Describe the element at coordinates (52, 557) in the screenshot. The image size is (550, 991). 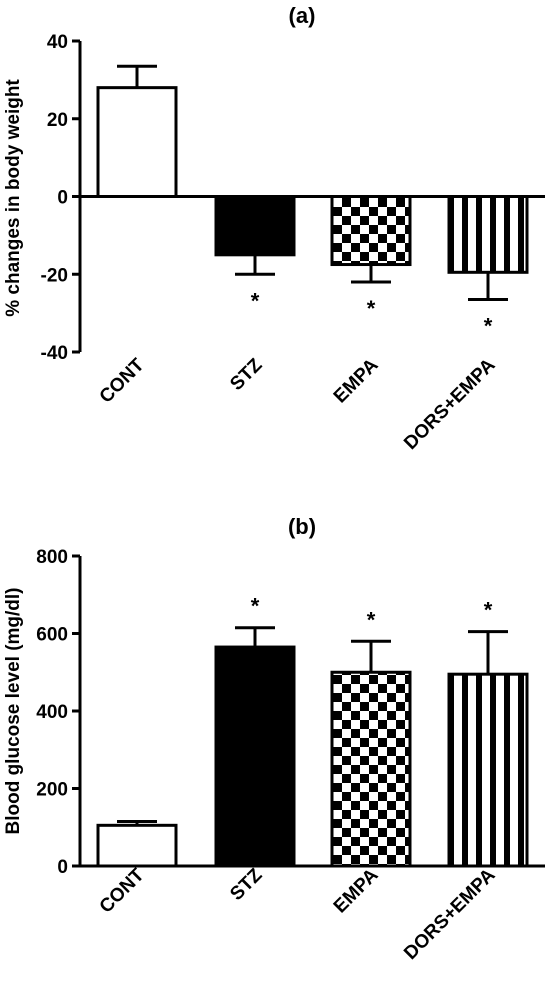
I see `y-tick-label: 800` at that location.